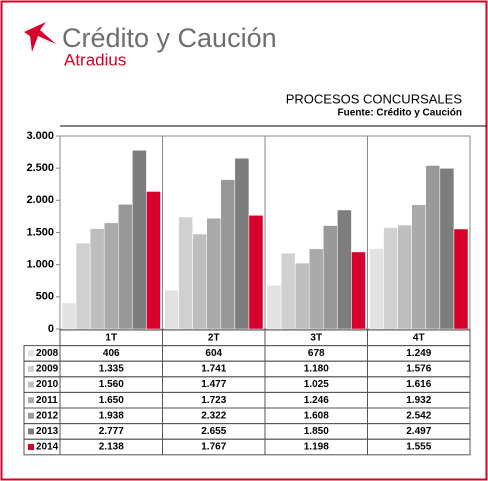  What do you see at coordinates (213, 400) in the screenshot?
I see `table-value: 1.723` at bounding box center [213, 400].